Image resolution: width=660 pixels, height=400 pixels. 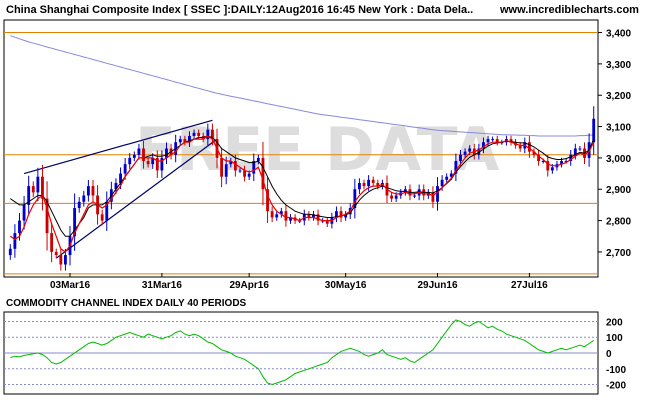 What do you see at coordinates (529, 285) in the screenshot?
I see `date-tick-label: 27Jul16` at bounding box center [529, 285].